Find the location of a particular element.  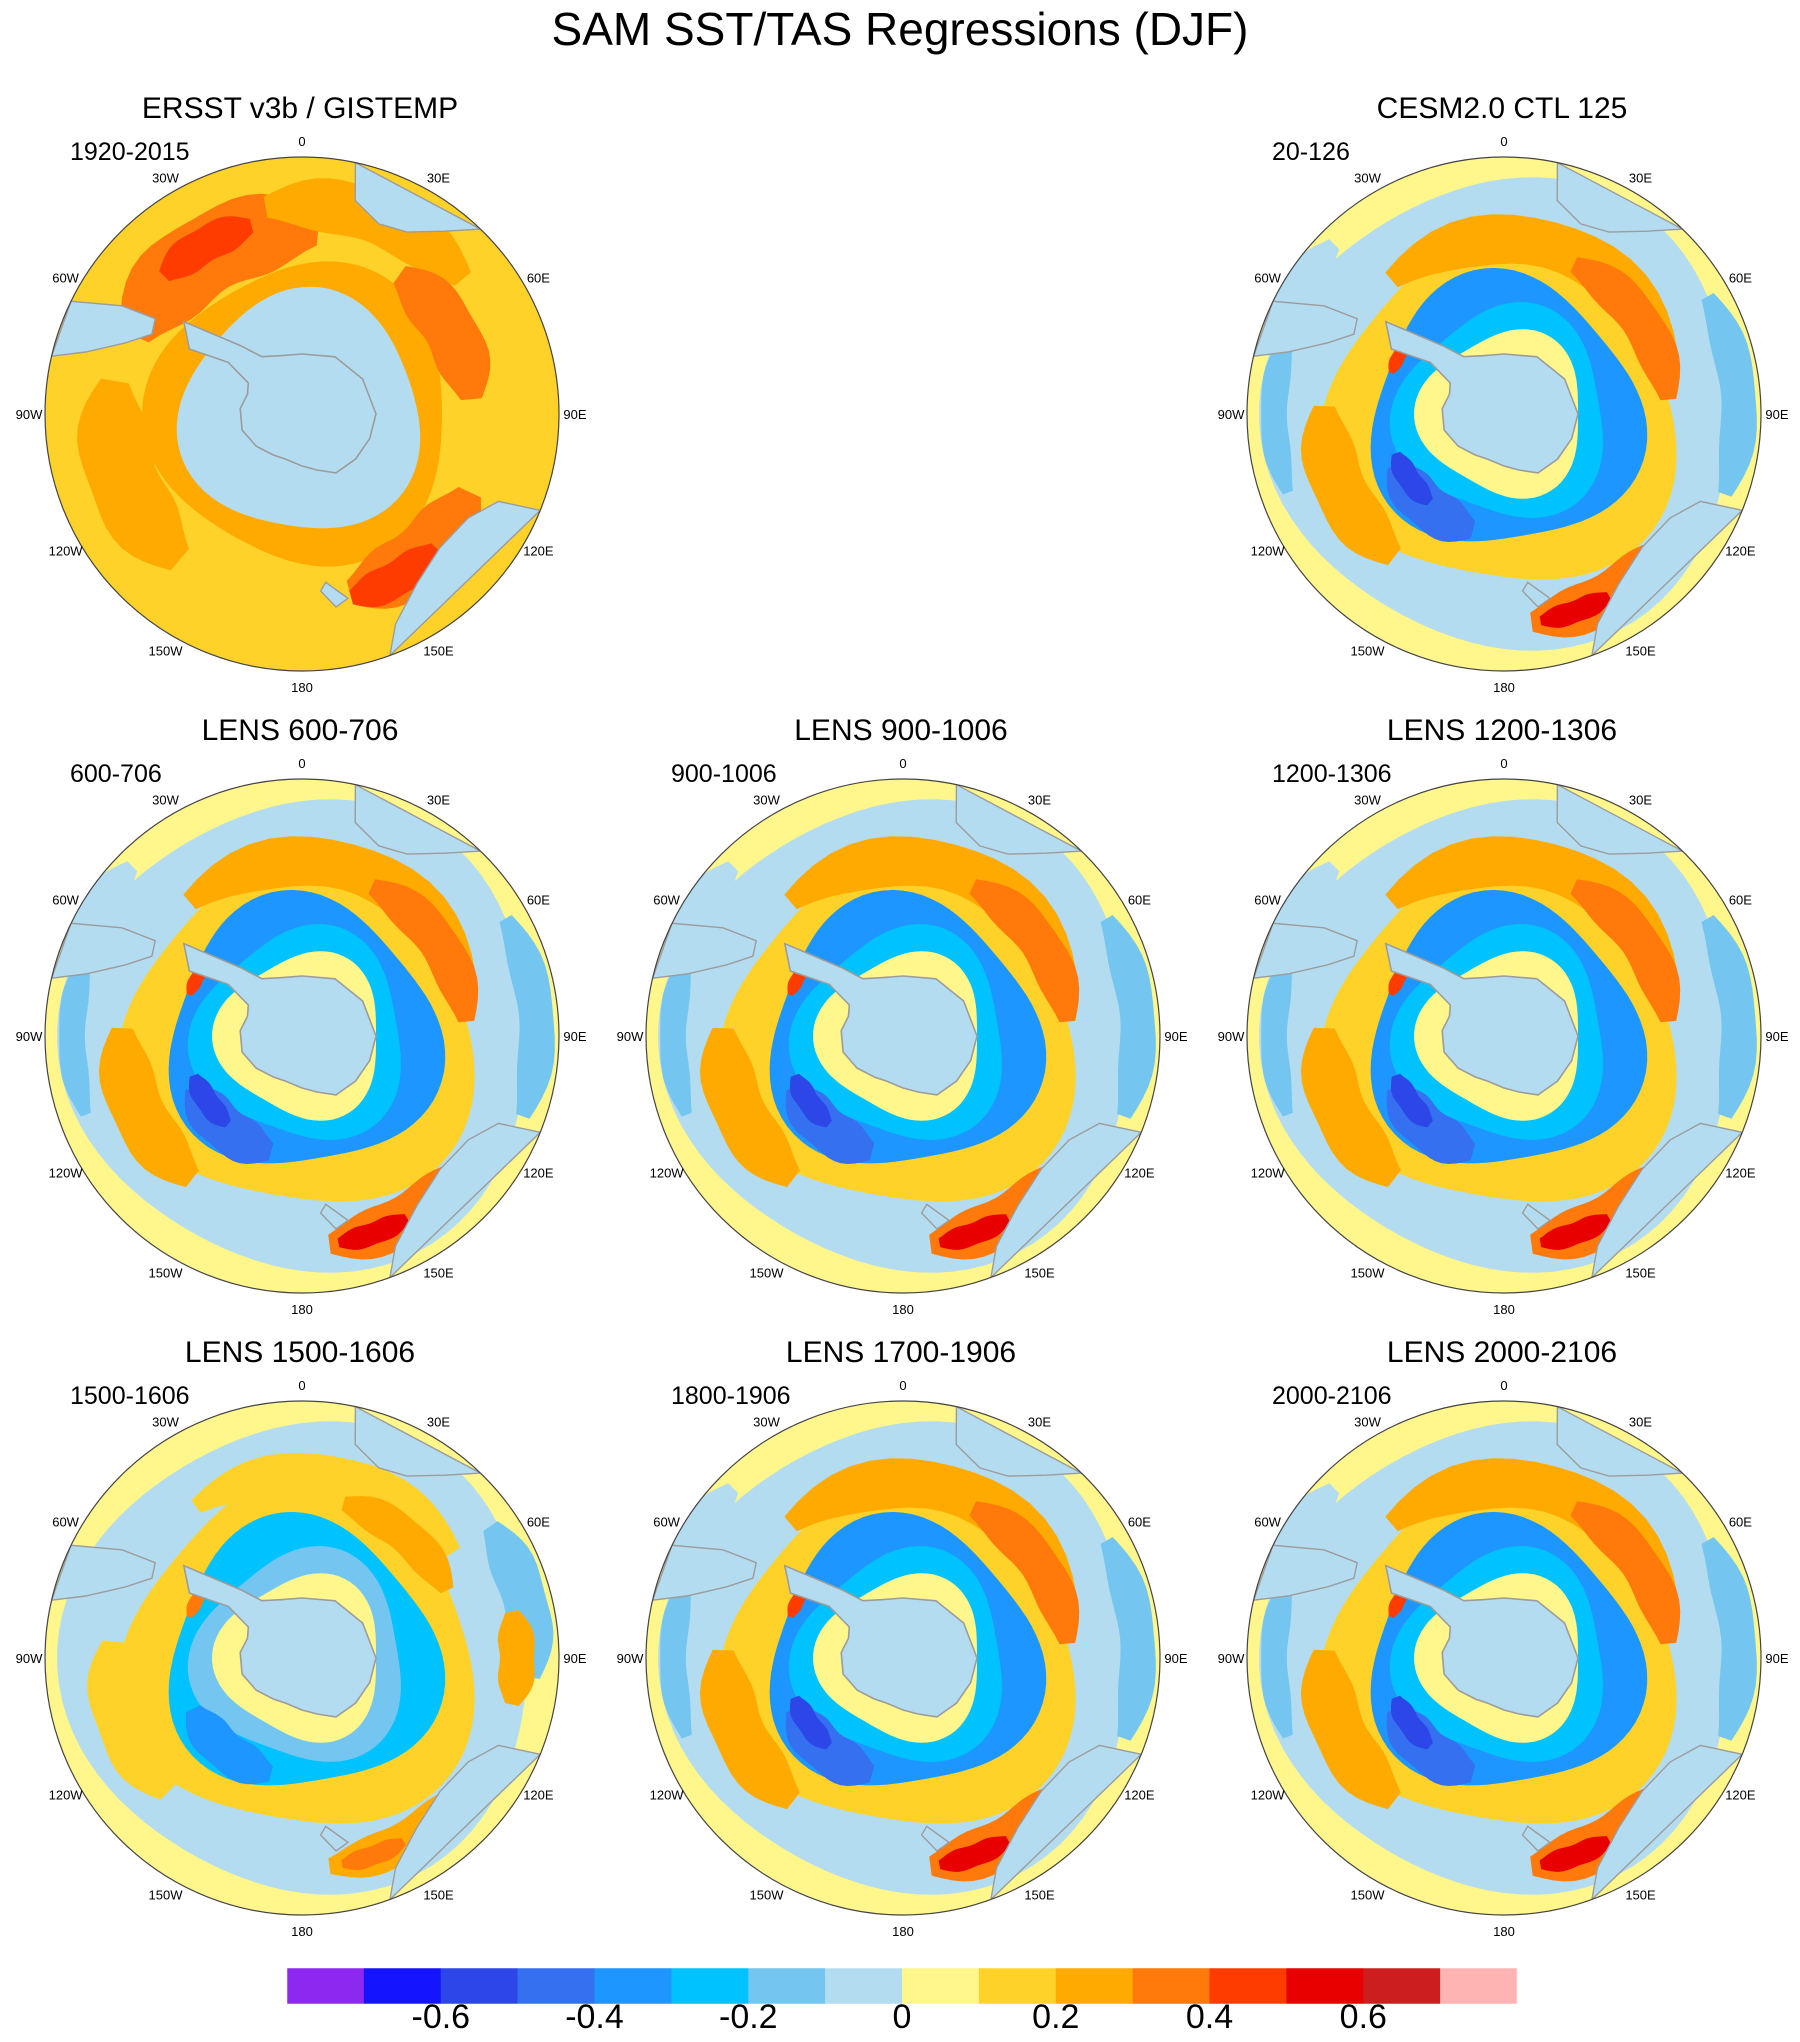

colorbar-box is located at coordinates (1479, 1986).